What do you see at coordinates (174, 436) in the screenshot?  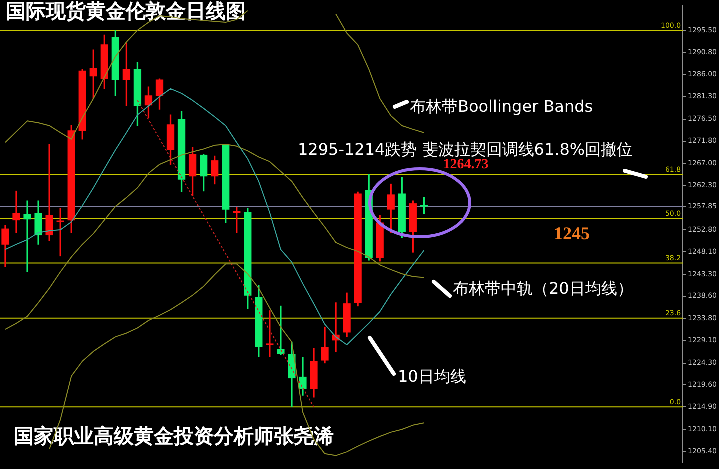 I see `text: 国家职业高级黄金投资分析师张尧浠` at bounding box center [174, 436].